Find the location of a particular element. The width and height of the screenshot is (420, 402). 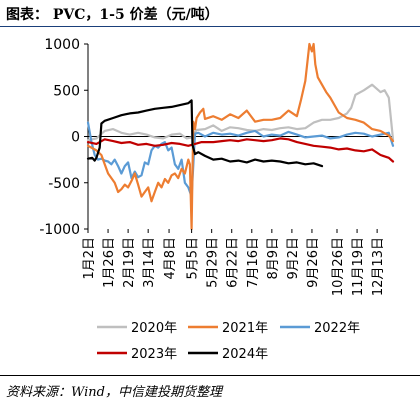

legend-label-2023年: 2023年 is located at coordinates (154, 354).